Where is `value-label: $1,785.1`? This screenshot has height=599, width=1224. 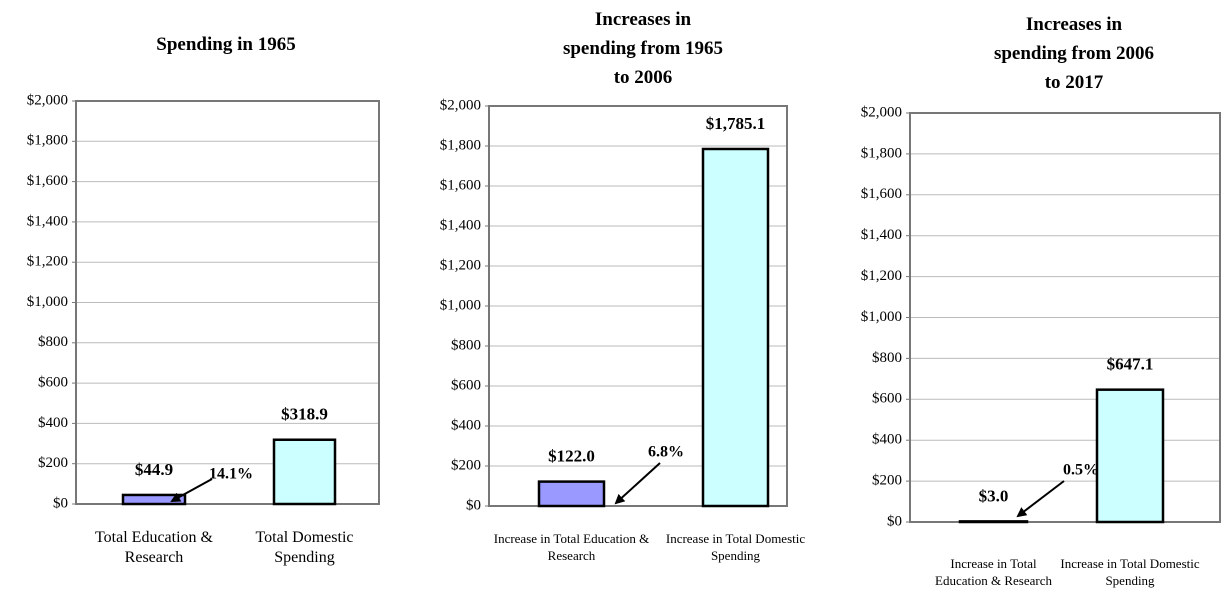 value-label: $1,785.1 is located at coordinates (736, 123).